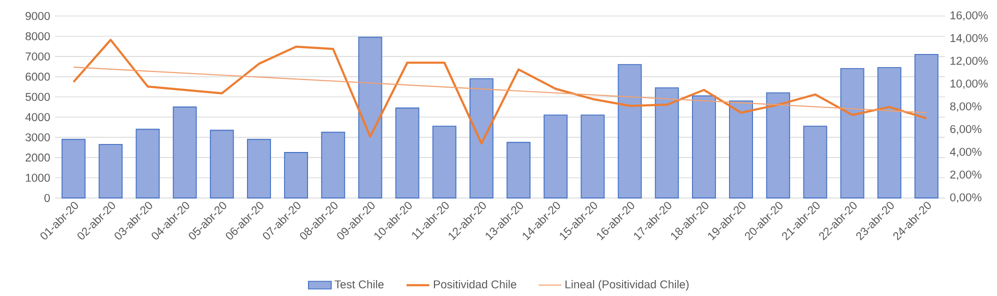 This screenshot has height=296, width=997. What do you see at coordinates (359, 284) in the screenshot?
I see `legend-label: Test Chile` at bounding box center [359, 284].